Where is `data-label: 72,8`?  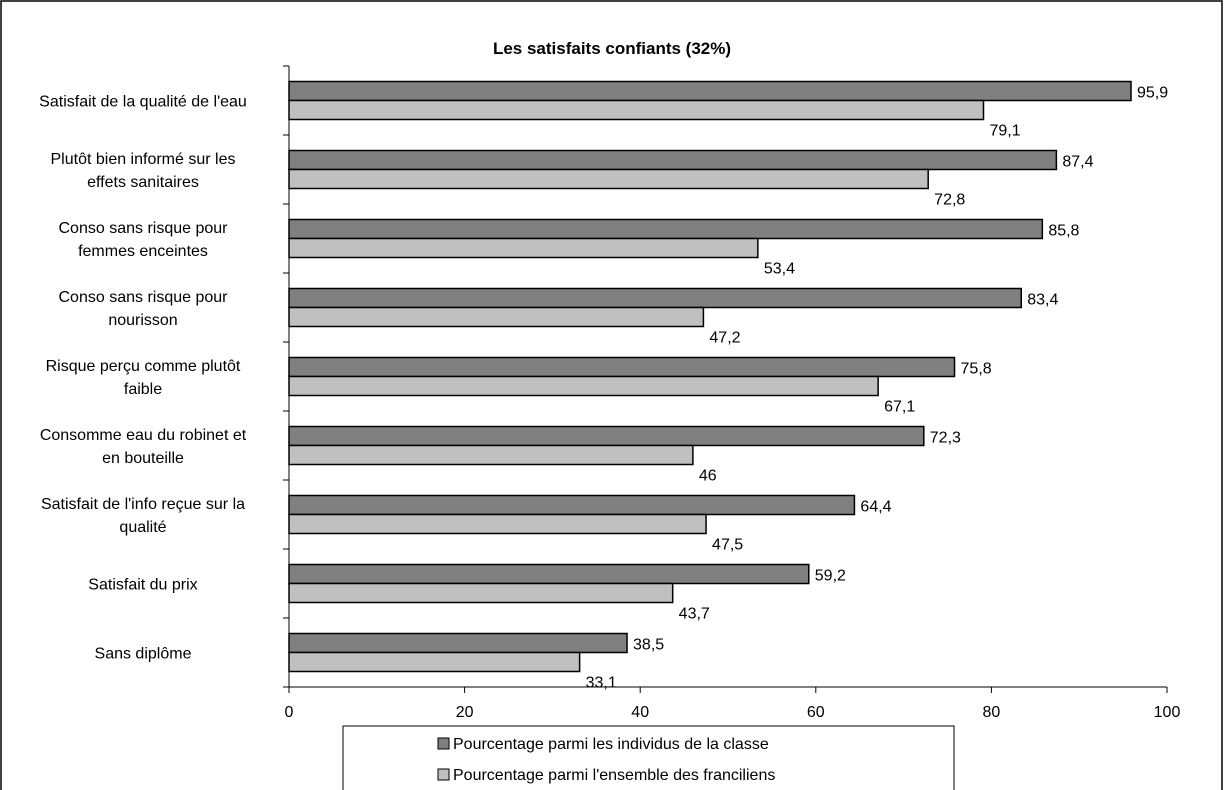
data-label: 72,8 is located at coordinates (949, 200).